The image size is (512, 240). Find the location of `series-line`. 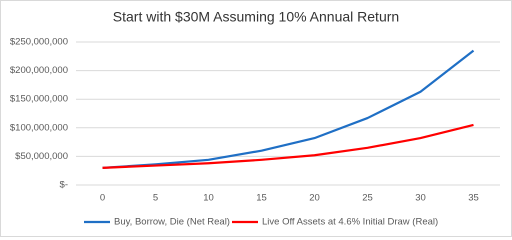

series-line is located at coordinates (288, 146).